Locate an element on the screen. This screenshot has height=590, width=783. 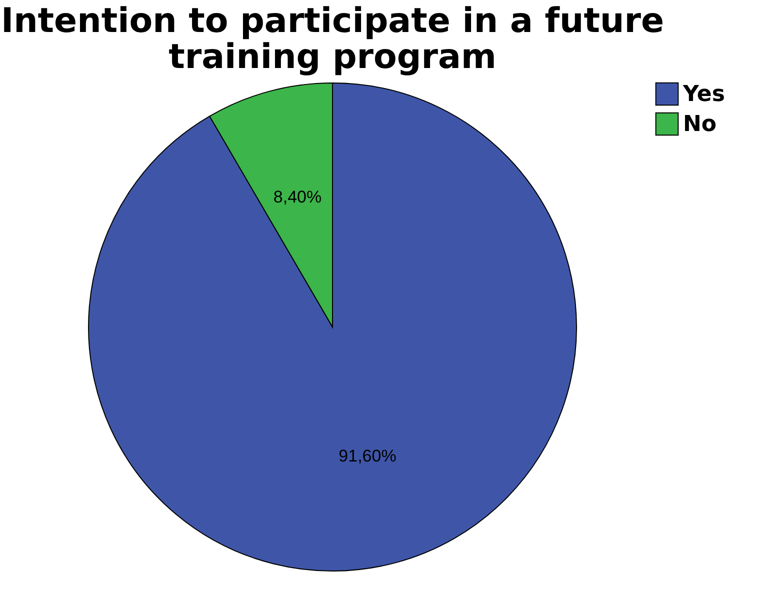
legend-label: No is located at coordinates (700, 124).